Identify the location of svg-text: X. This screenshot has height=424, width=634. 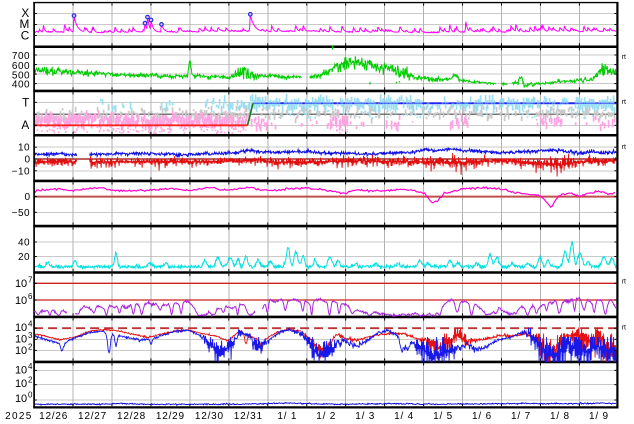
(25, 13).